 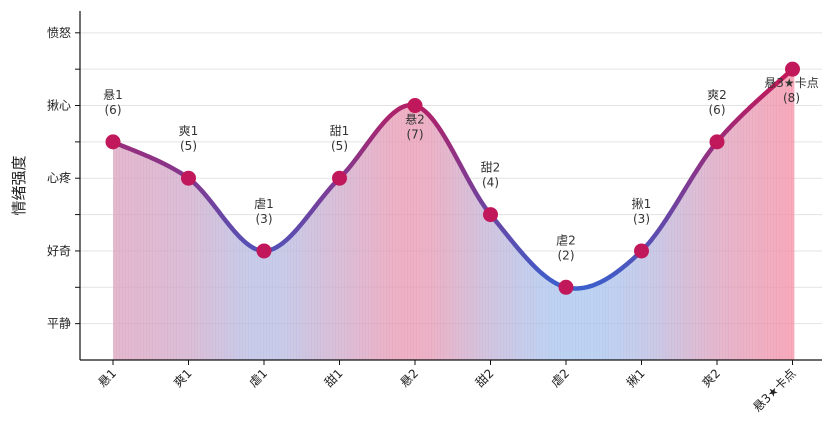 I want to click on x-tick-label: 悬3★卡点, so click(x=774, y=390).